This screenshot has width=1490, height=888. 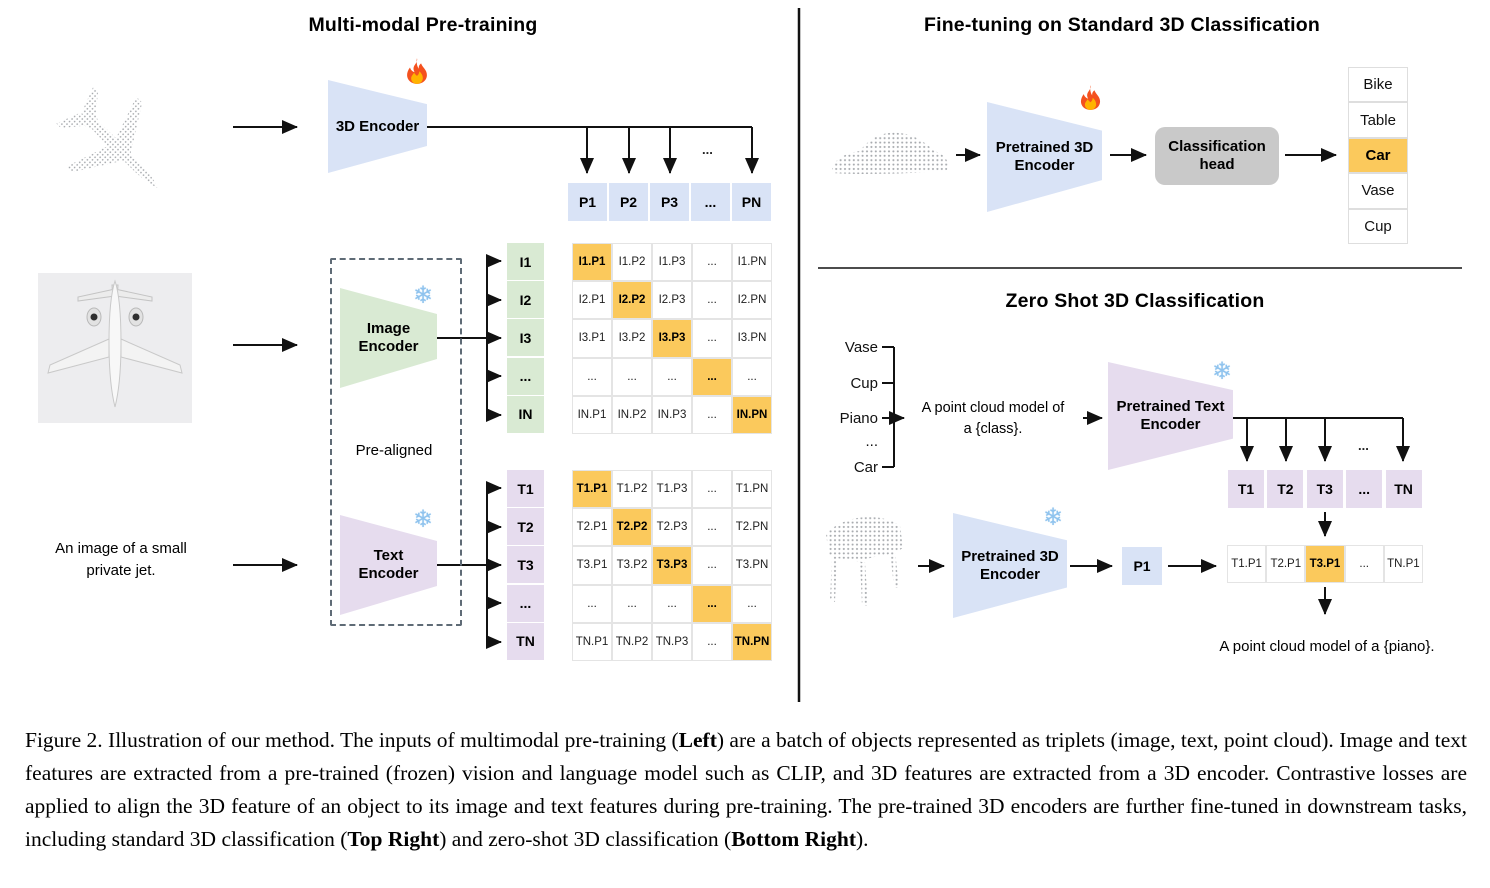 I want to click on classification-head: Classification head, so click(x=1217, y=156).